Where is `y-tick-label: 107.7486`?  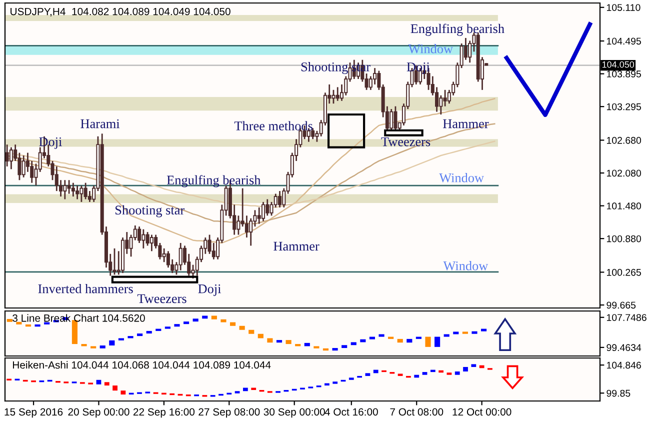 y-tick-label: 107.7486 is located at coordinates (626, 317).